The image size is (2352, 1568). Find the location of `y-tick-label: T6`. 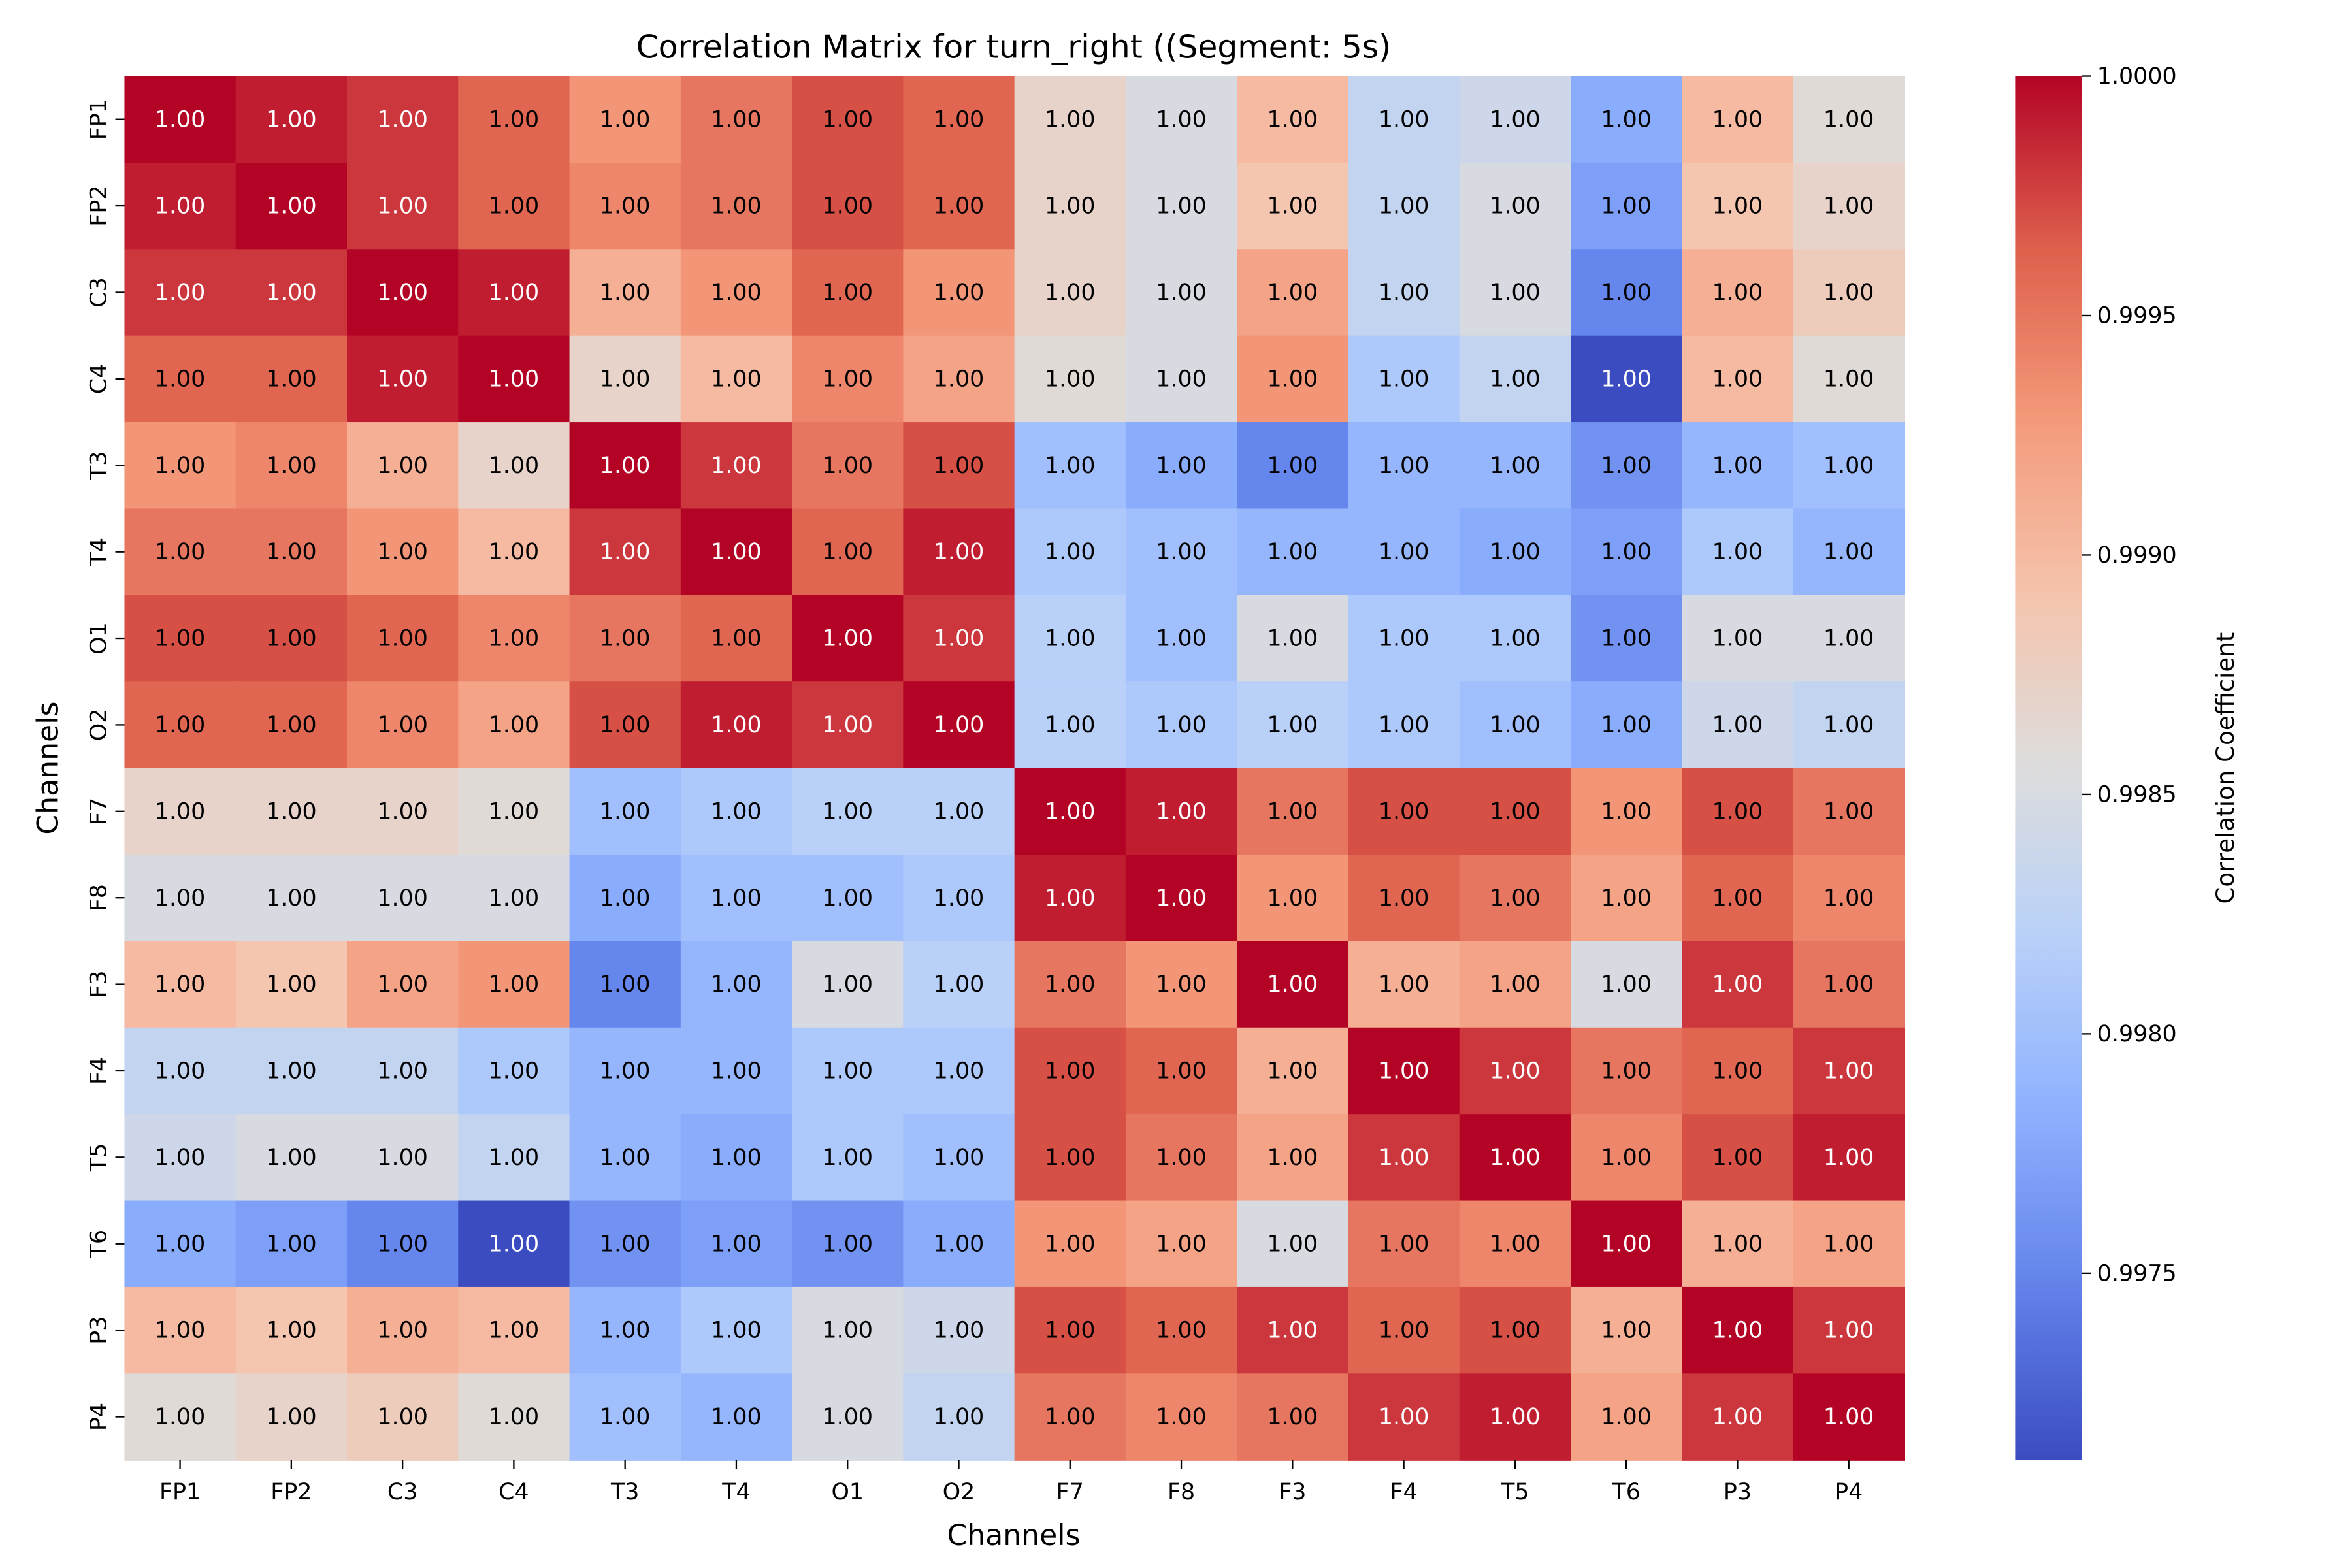

y-tick-label: T6 is located at coordinates (99, 1244).